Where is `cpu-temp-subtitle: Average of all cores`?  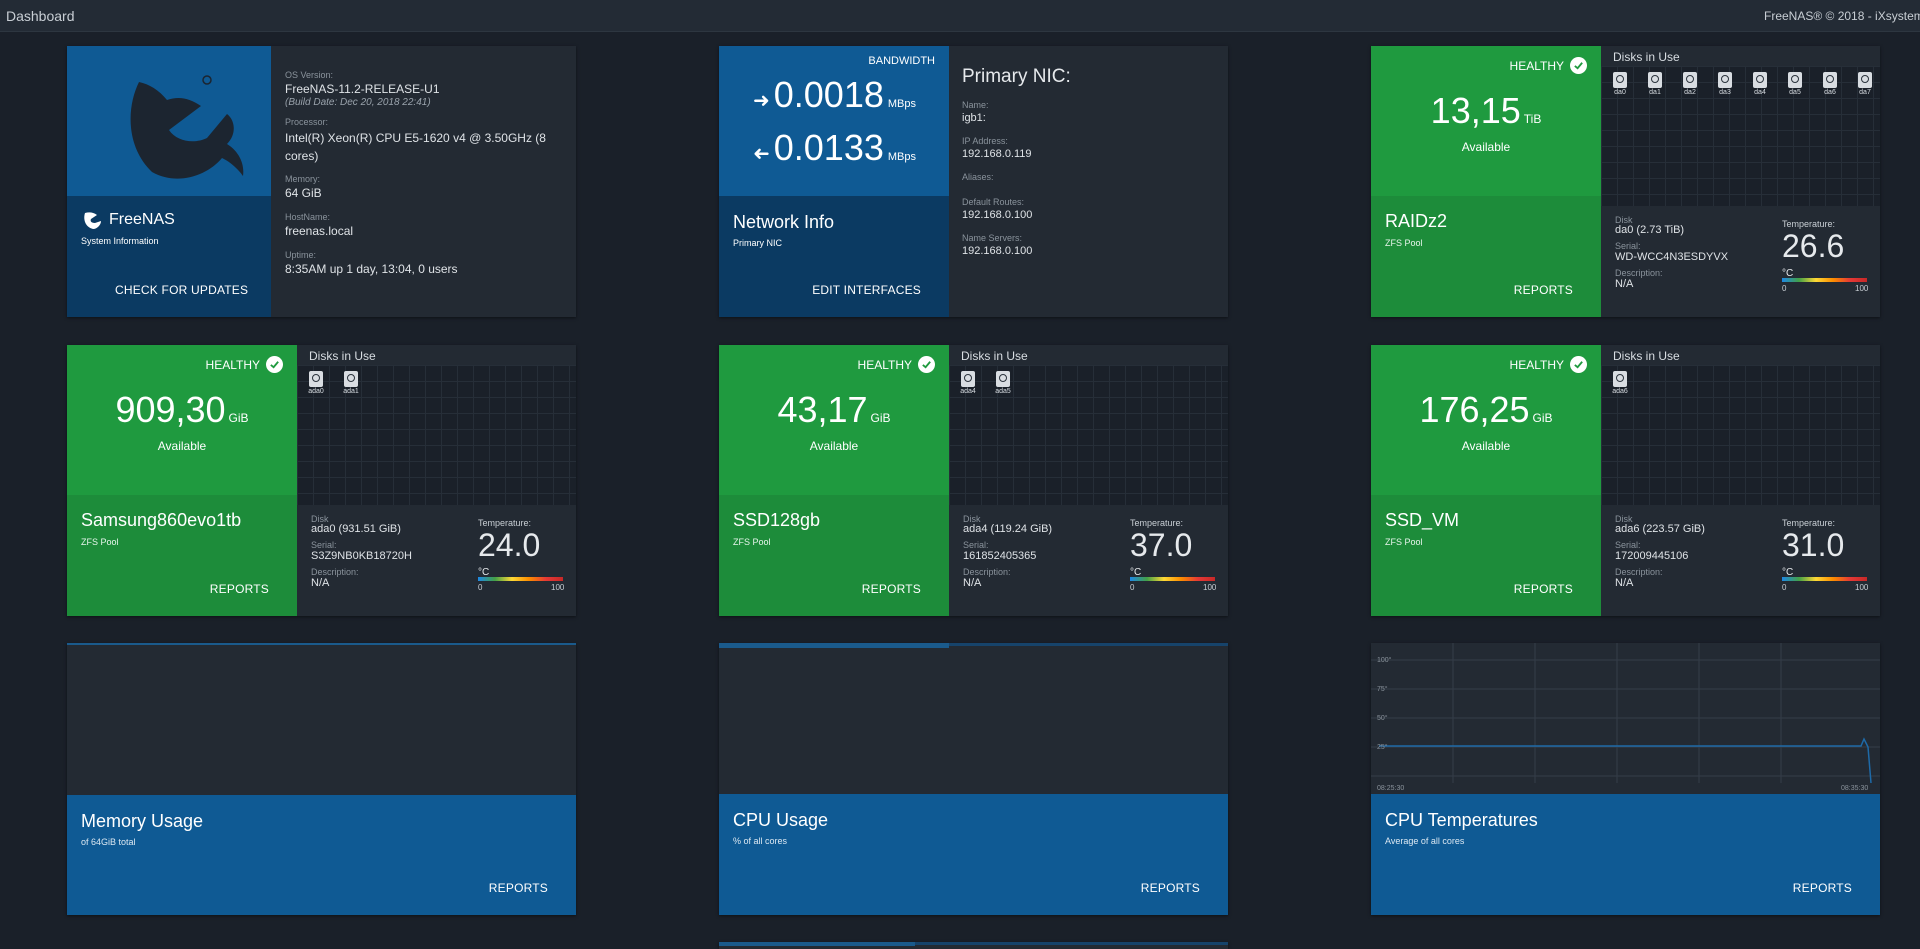
cpu-temp-subtitle: Average of all cores is located at coordinates (1425, 841).